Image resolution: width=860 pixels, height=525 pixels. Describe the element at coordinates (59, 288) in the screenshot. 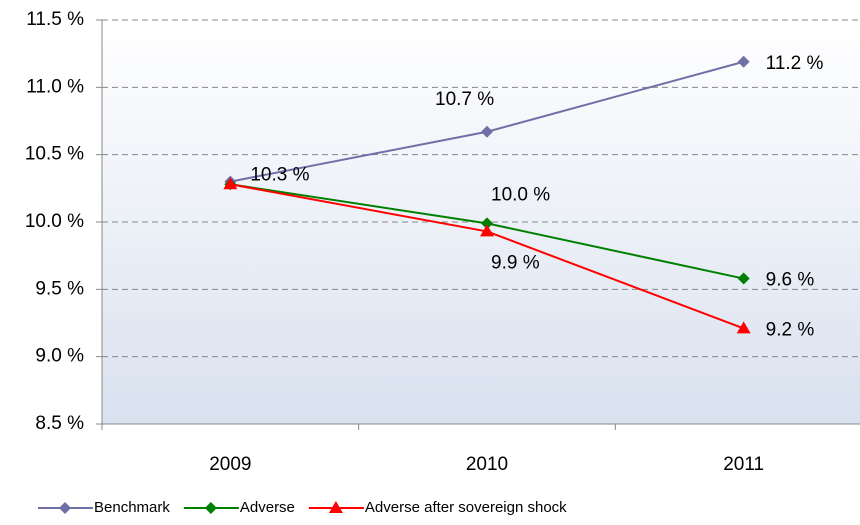

I see `y-tick-label: 9.5 %` at that location.